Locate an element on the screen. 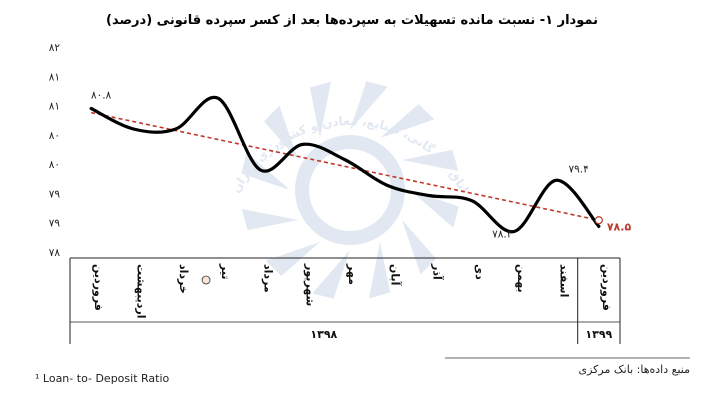 The image size is (704, 419). x-tick-label: خرداد is located at coordinates (183, 279).